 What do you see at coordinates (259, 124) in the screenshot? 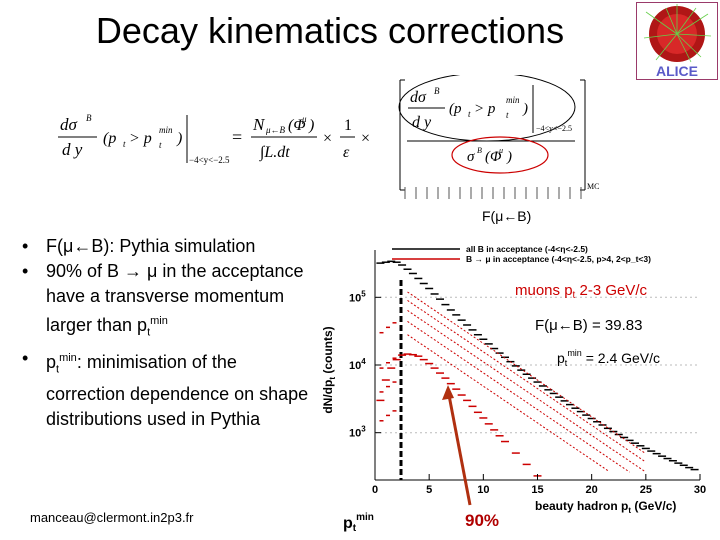
I see `rhs-numerator: N` at bounding box center [259, 124].